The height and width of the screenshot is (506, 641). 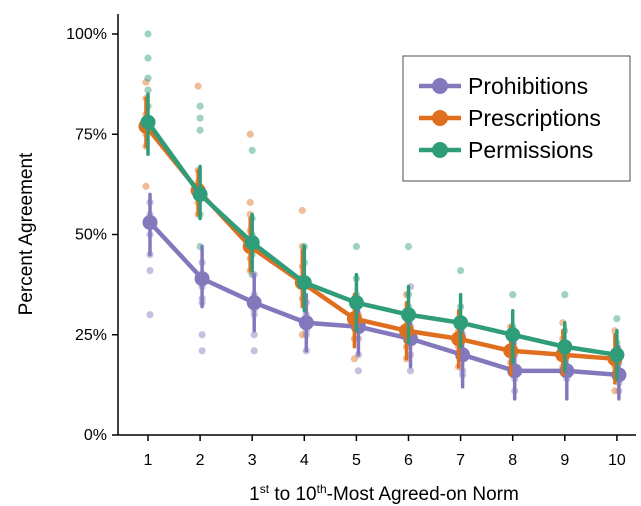 What do you see at coordinates (440, 86) in the screenshot?
I see `legend-marker-prohibitions` at bounding box center [440, 86].